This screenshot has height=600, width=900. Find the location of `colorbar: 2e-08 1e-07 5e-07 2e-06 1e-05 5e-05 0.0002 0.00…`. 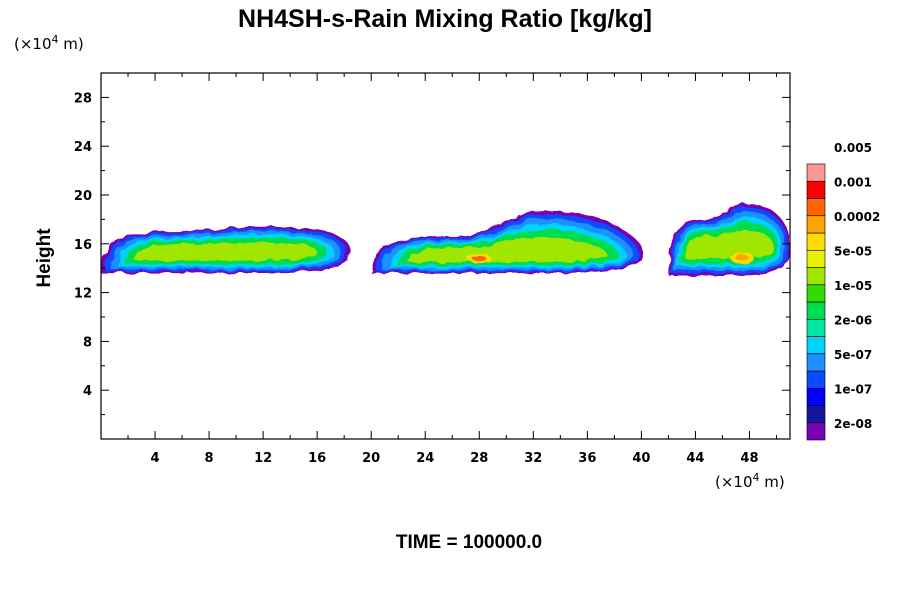

colorbar: 2e-08 1e-07 5e-07 2e-06 1e-05 5e-05 0.0002 0.00… is located at coordinates (843, 291).